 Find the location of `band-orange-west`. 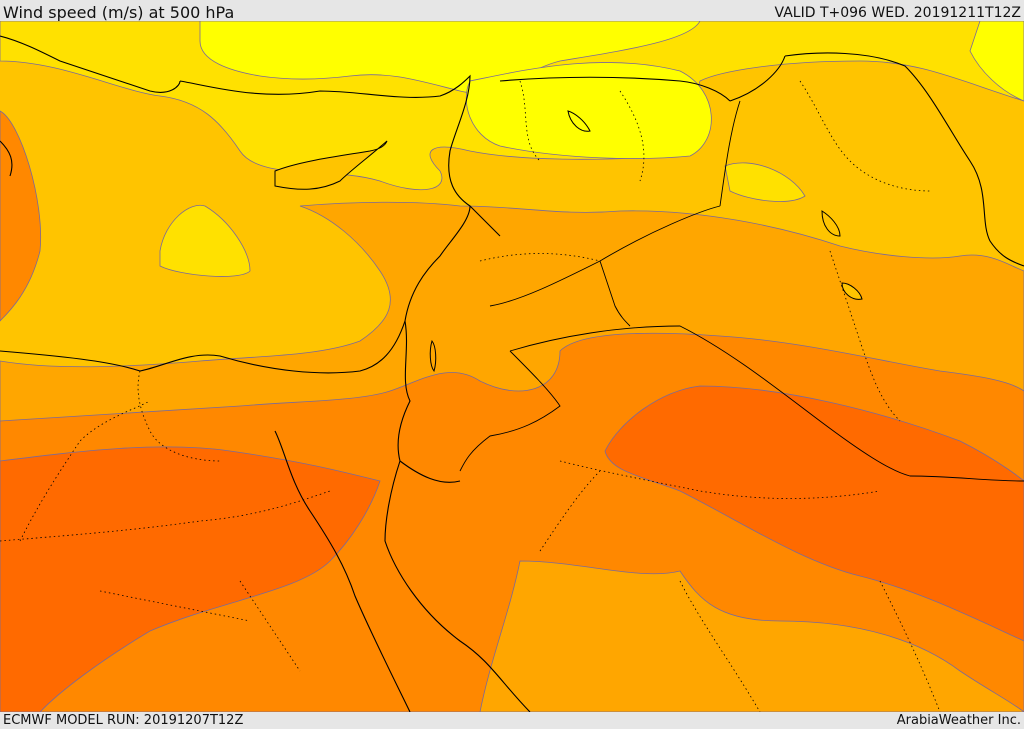

band-orange-west is located at coordinates (21, 216).